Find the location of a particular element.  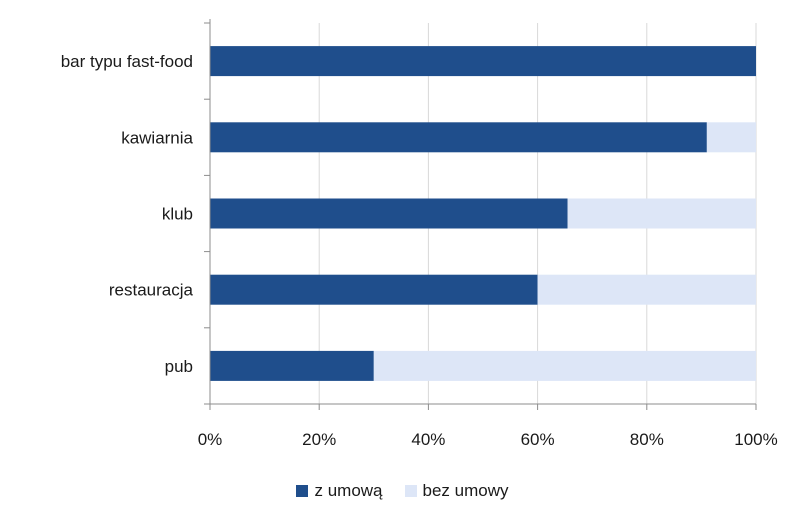

category-label: restauracja is located at coordinates (151, 290).